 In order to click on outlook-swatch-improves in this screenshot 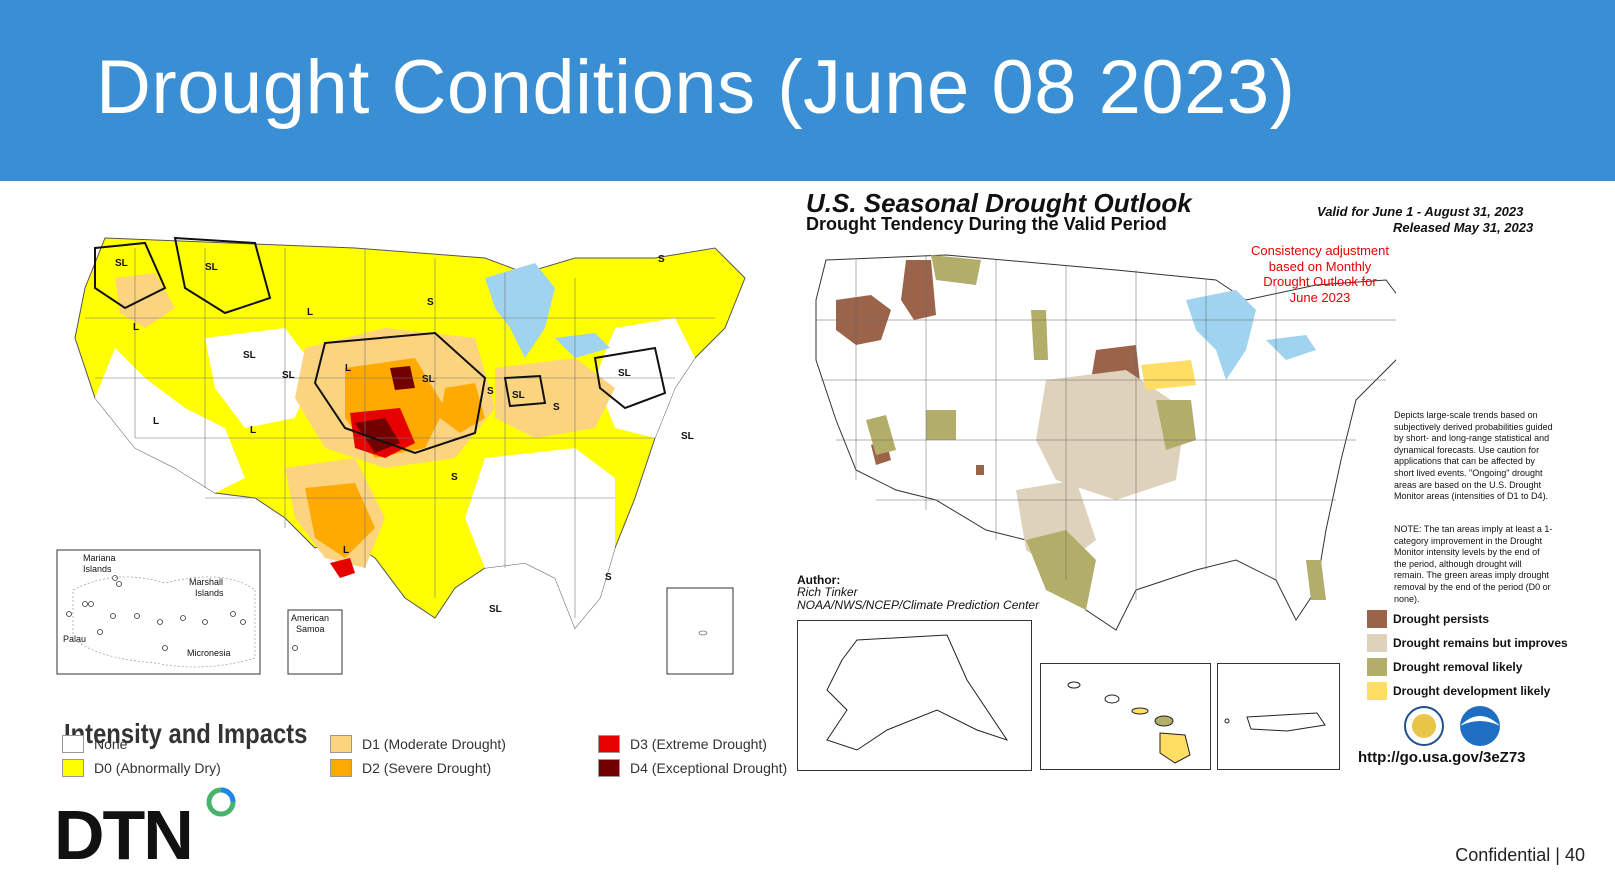, I will do `click(1377, 643)`.